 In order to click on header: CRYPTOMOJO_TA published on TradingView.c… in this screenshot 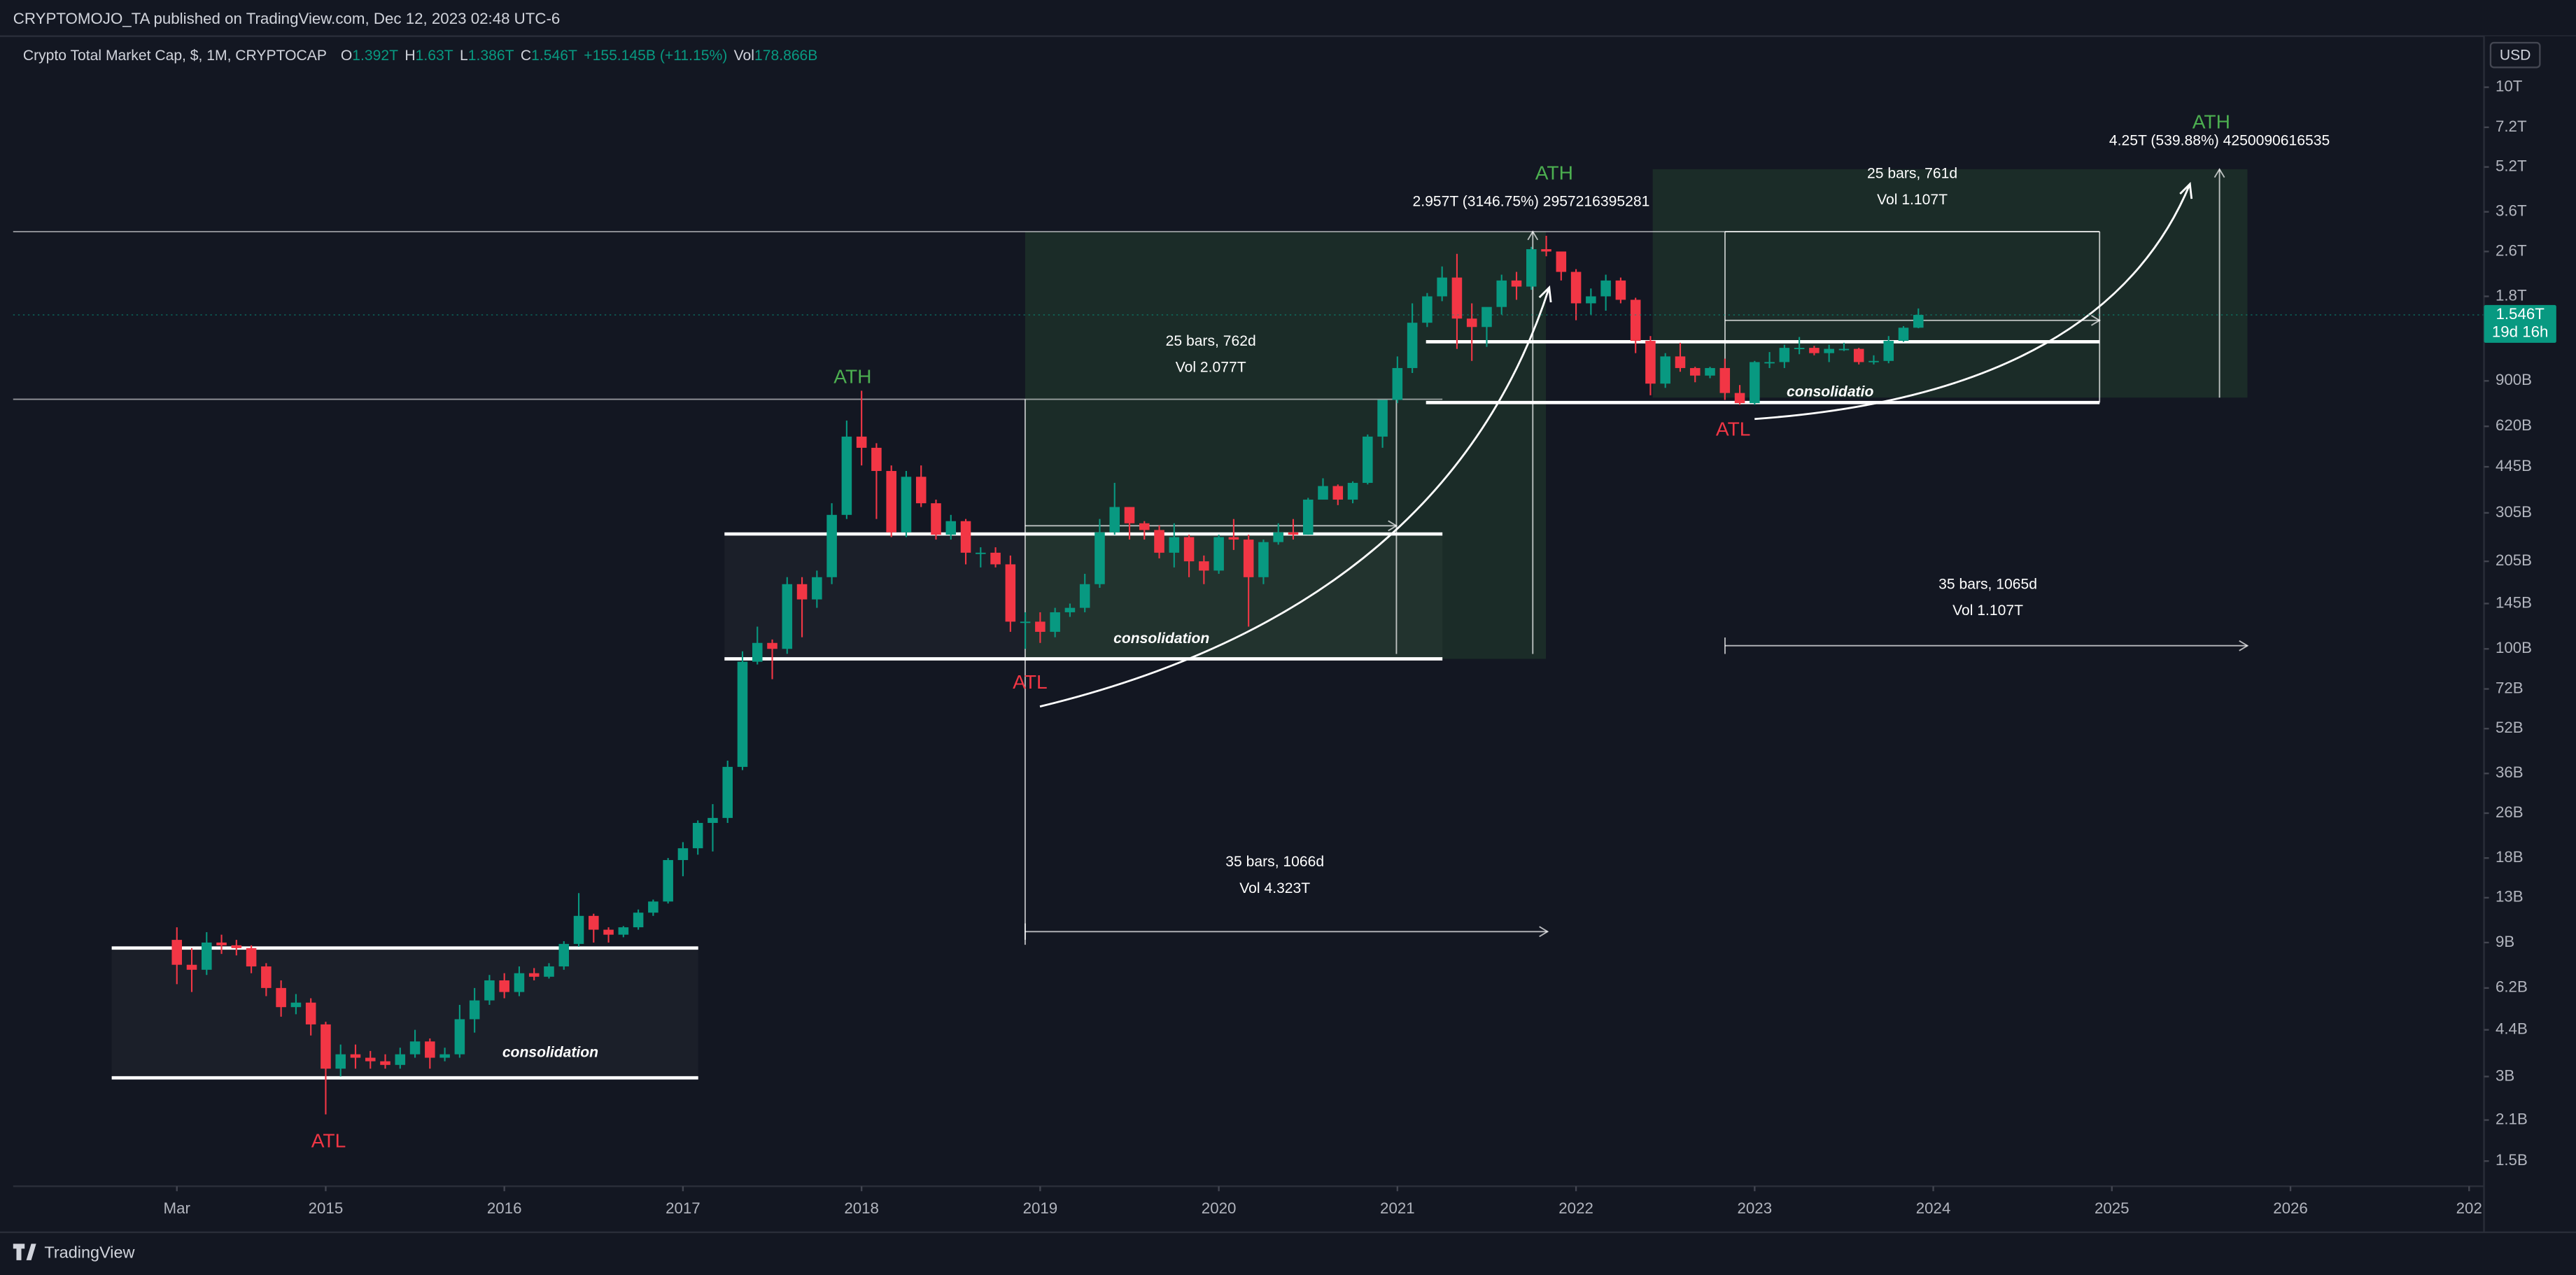, I will do `click(287, 18)`.